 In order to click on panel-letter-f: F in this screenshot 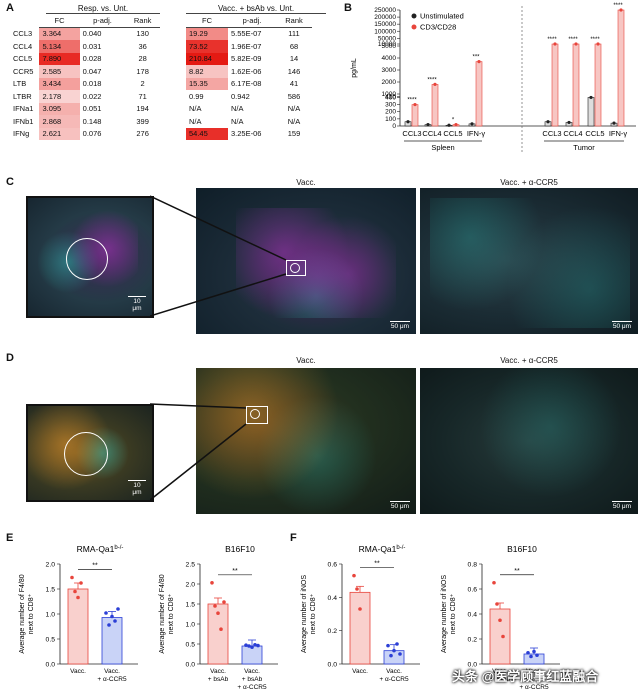, I will do `click(293, 538)`.